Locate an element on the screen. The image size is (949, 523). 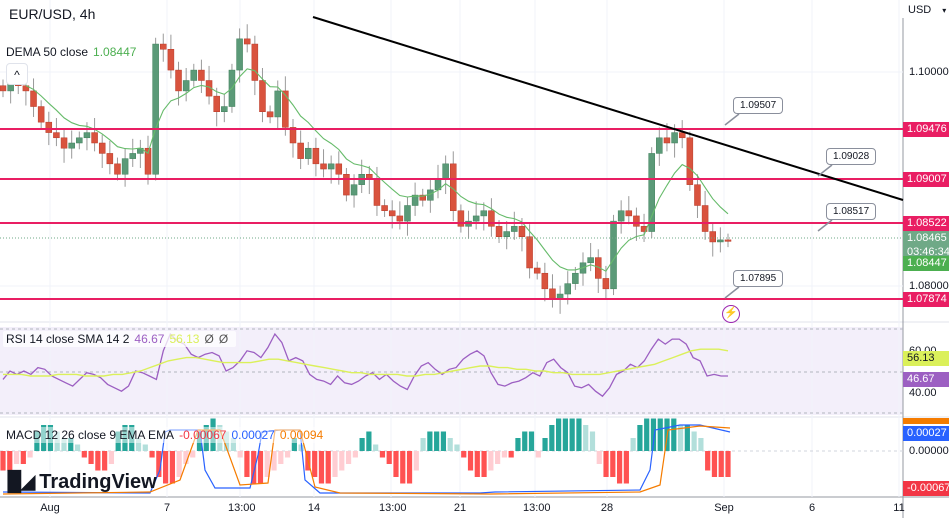
tradingview-logo: ▉◢ TradingView is located at coordinates (82, 482).